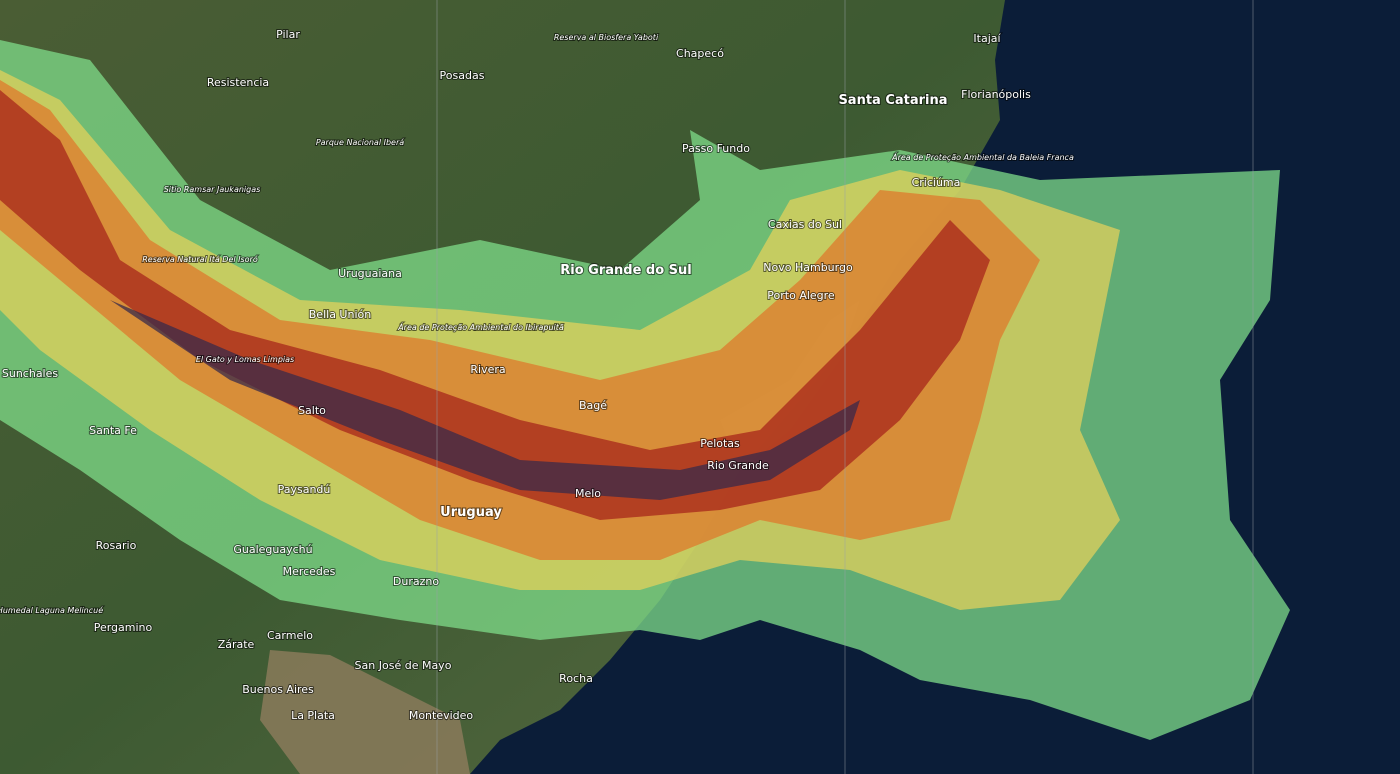 The image size is (1400, 774). I want to click on precip-extreme, so click(485, 400).